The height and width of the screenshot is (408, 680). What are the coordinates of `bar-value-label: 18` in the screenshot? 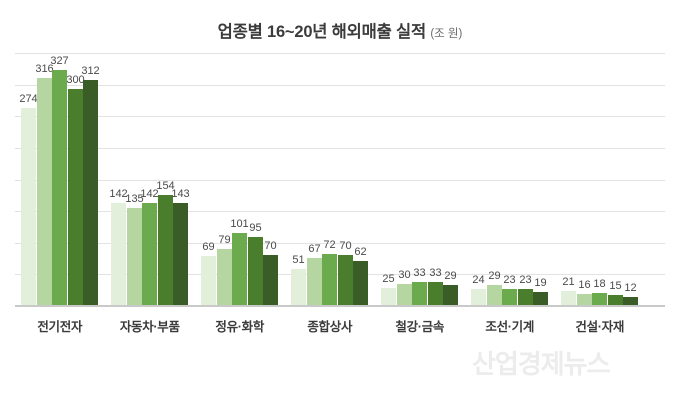 It's located at (599, 284).